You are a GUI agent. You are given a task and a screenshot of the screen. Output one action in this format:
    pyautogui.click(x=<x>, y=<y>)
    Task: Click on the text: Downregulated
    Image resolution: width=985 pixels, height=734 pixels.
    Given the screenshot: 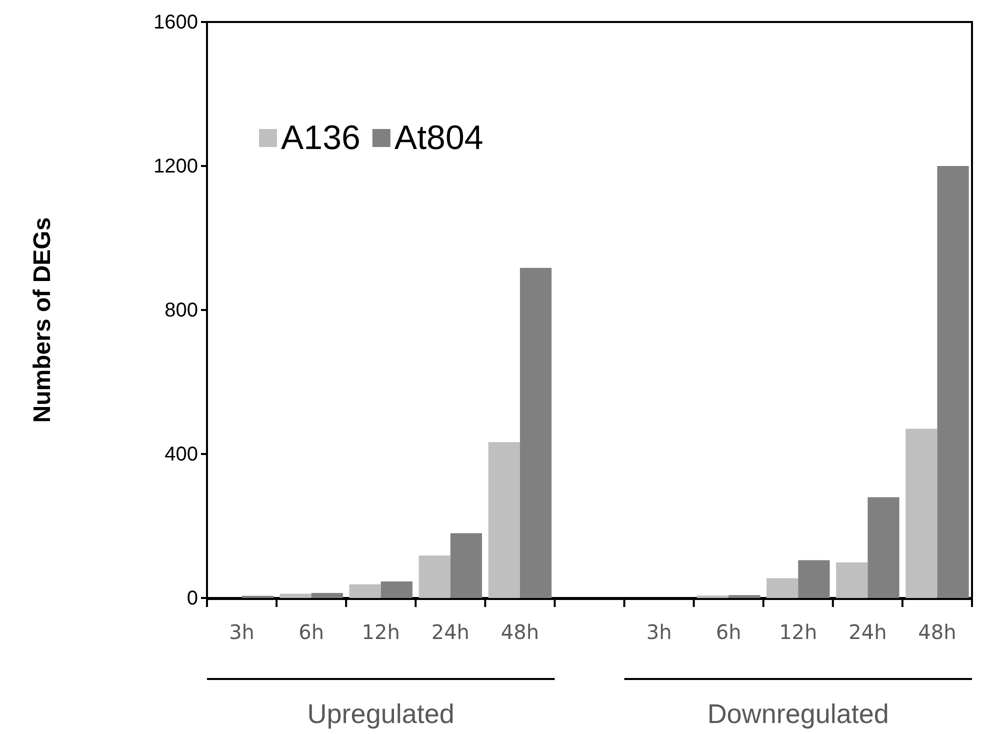 What is the action you would take?
    pyautogui.click(x=798, y=714)
    